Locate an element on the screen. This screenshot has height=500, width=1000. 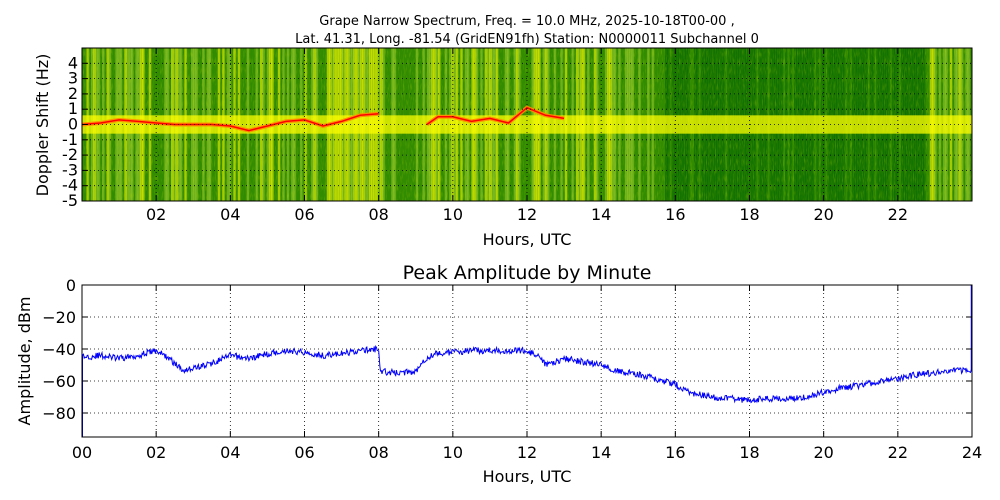
y-tick-label: -5 is located at coordinates (70, 200).